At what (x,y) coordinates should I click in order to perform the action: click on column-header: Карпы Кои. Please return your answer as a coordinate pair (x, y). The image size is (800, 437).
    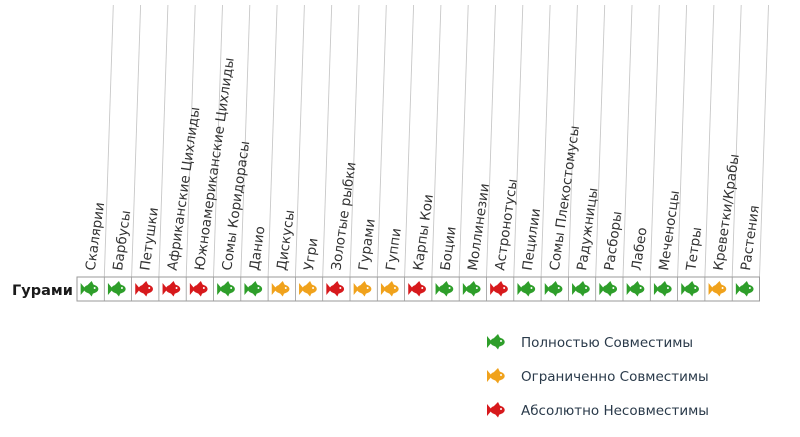
    Looking at the image, I should click on (423, 232).